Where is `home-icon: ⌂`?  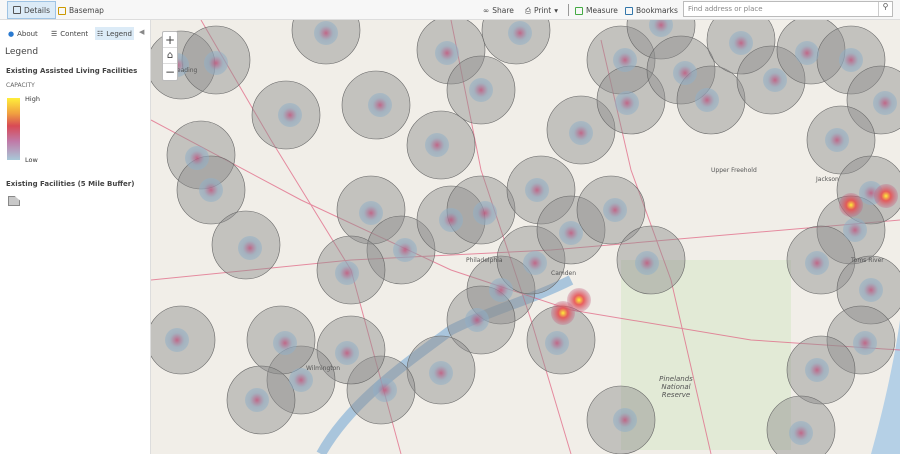 home-icon: ⌂ is located at coordinates (170, 56).